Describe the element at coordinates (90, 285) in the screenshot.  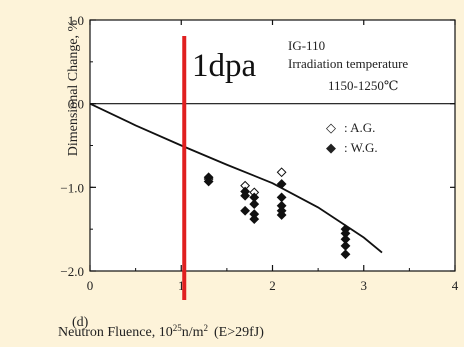
I see `x-tick-label: 0` at that location.